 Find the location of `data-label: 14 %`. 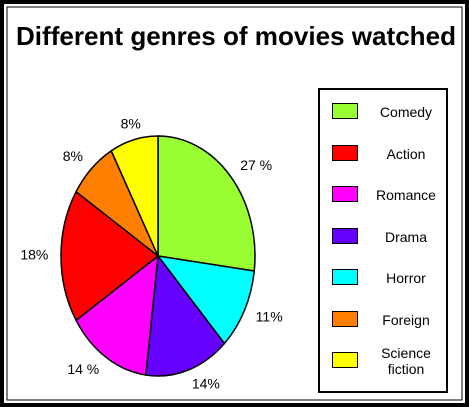

data-label: 14 % is located at coordinates (83, 369).